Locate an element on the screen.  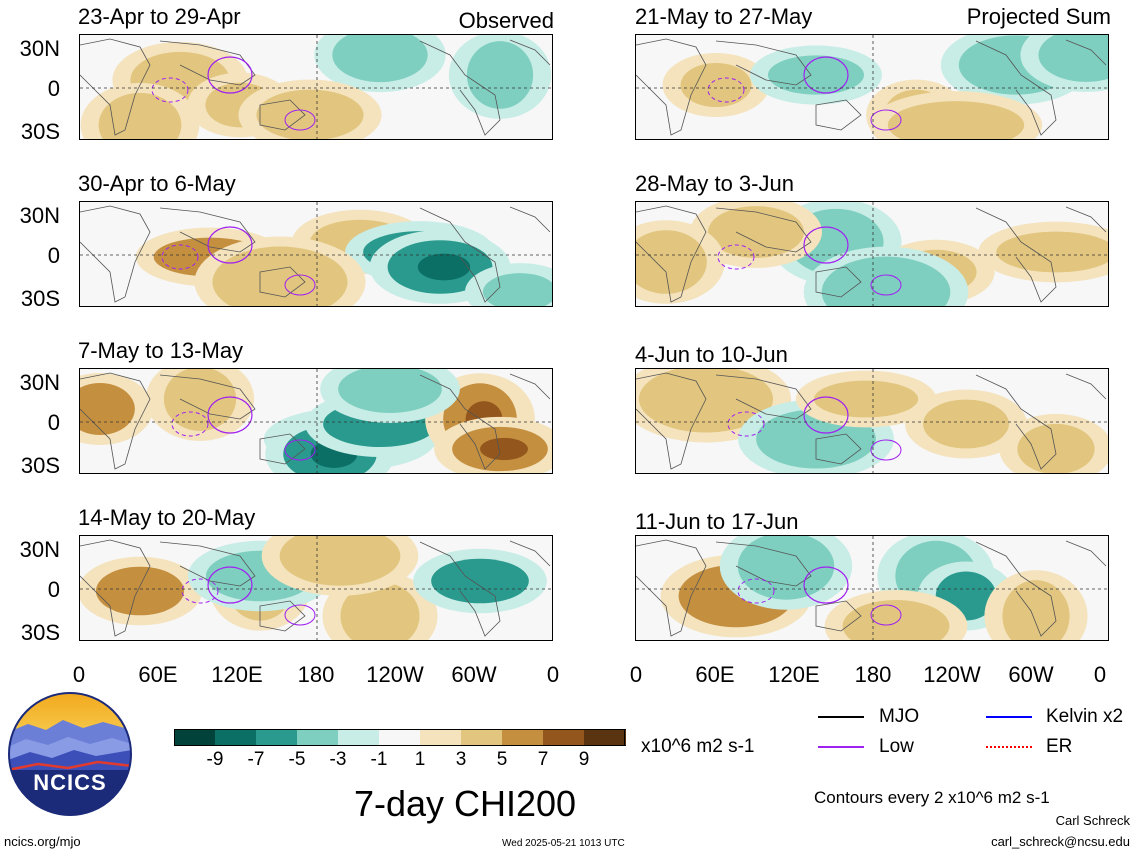
colorbar-tick-label: -3 is located at coordinates (338, 759).